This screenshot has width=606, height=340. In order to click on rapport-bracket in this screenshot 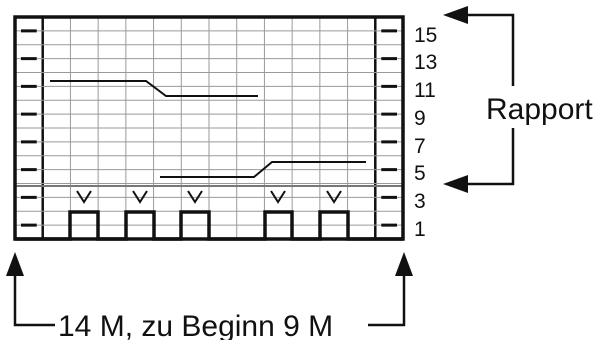, I will do `click(487, 99)`.